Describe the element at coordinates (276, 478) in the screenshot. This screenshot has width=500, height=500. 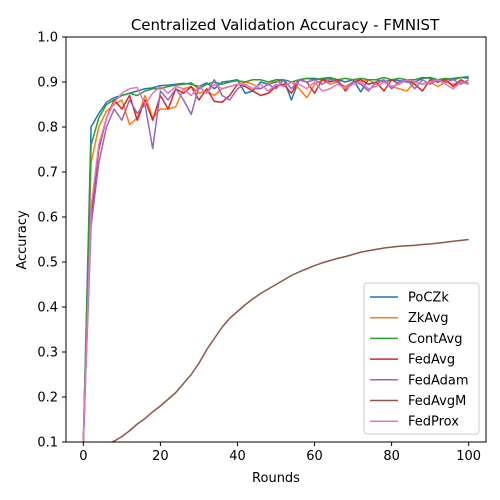
I see `x-axis-label: Rounds` at that location.